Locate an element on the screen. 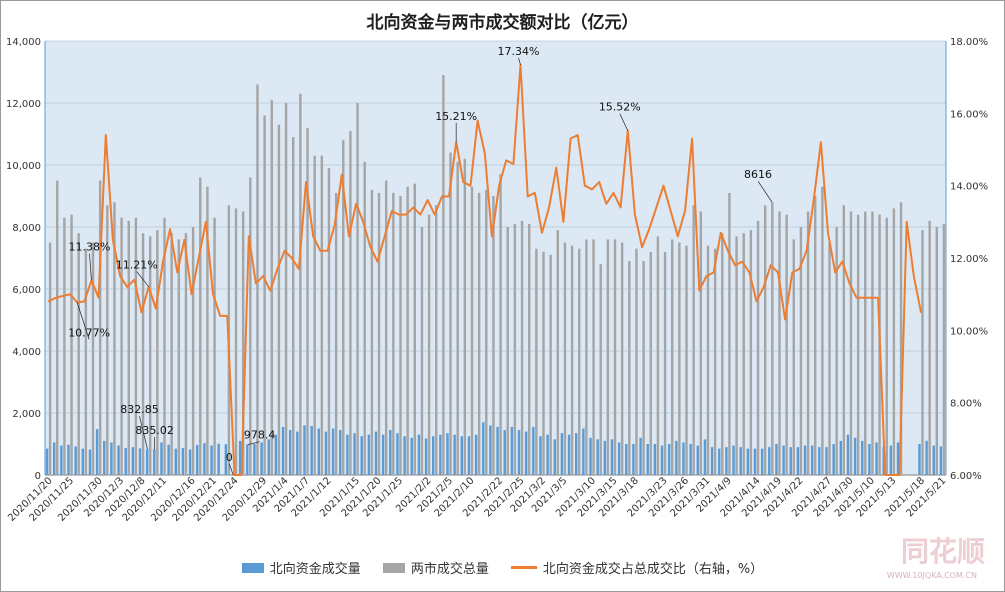  legend-item-total: 两市成交总量 is located at coordinates (435, 567).